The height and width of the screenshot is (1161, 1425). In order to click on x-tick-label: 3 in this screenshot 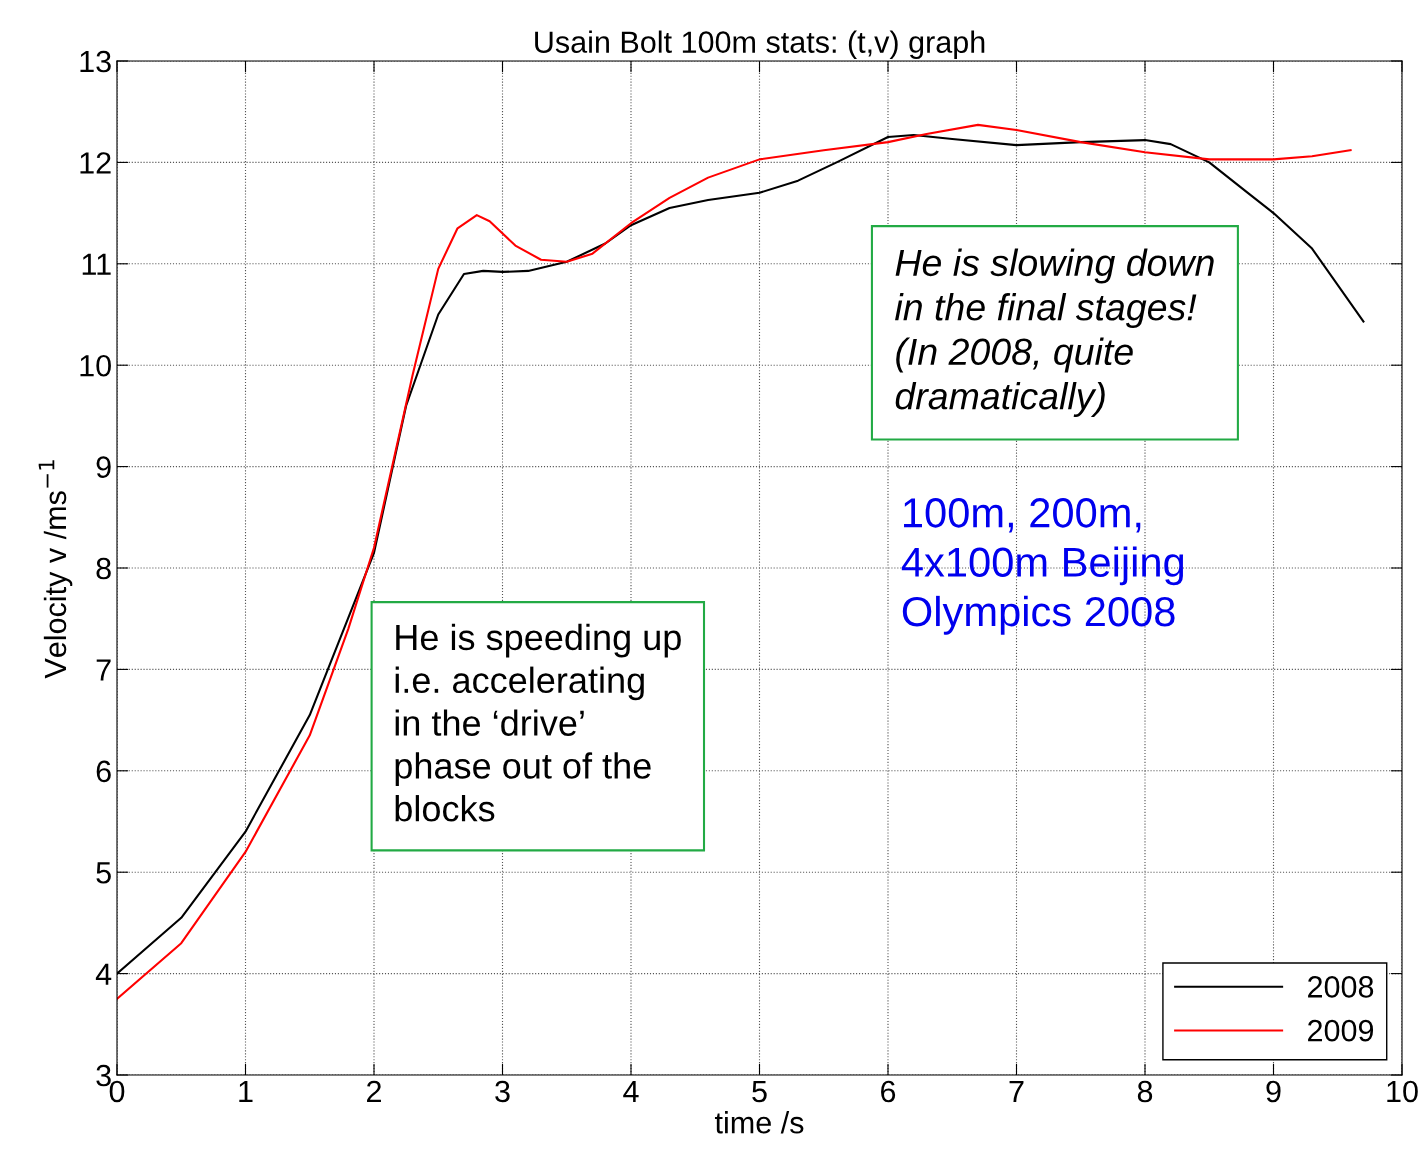, I will do `click(502, 1091)`.